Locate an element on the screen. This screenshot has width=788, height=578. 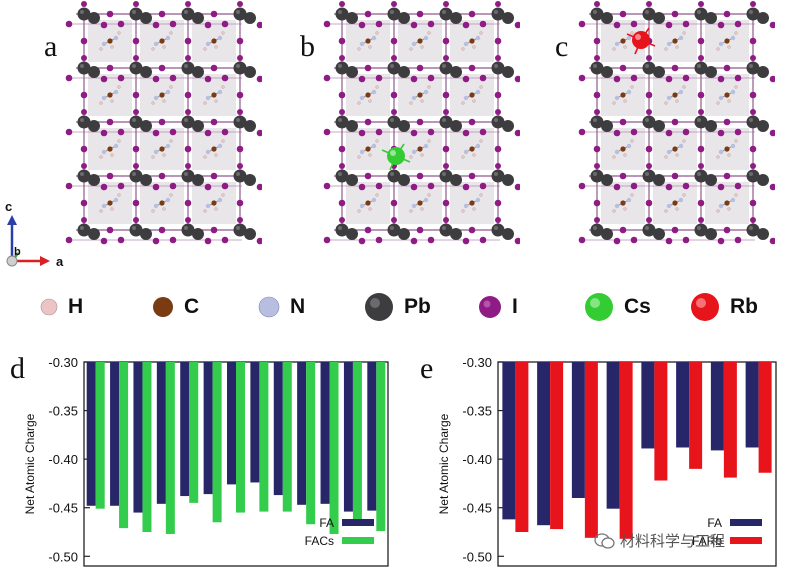
crystal-structure-b is located at coordinates (421, 123).